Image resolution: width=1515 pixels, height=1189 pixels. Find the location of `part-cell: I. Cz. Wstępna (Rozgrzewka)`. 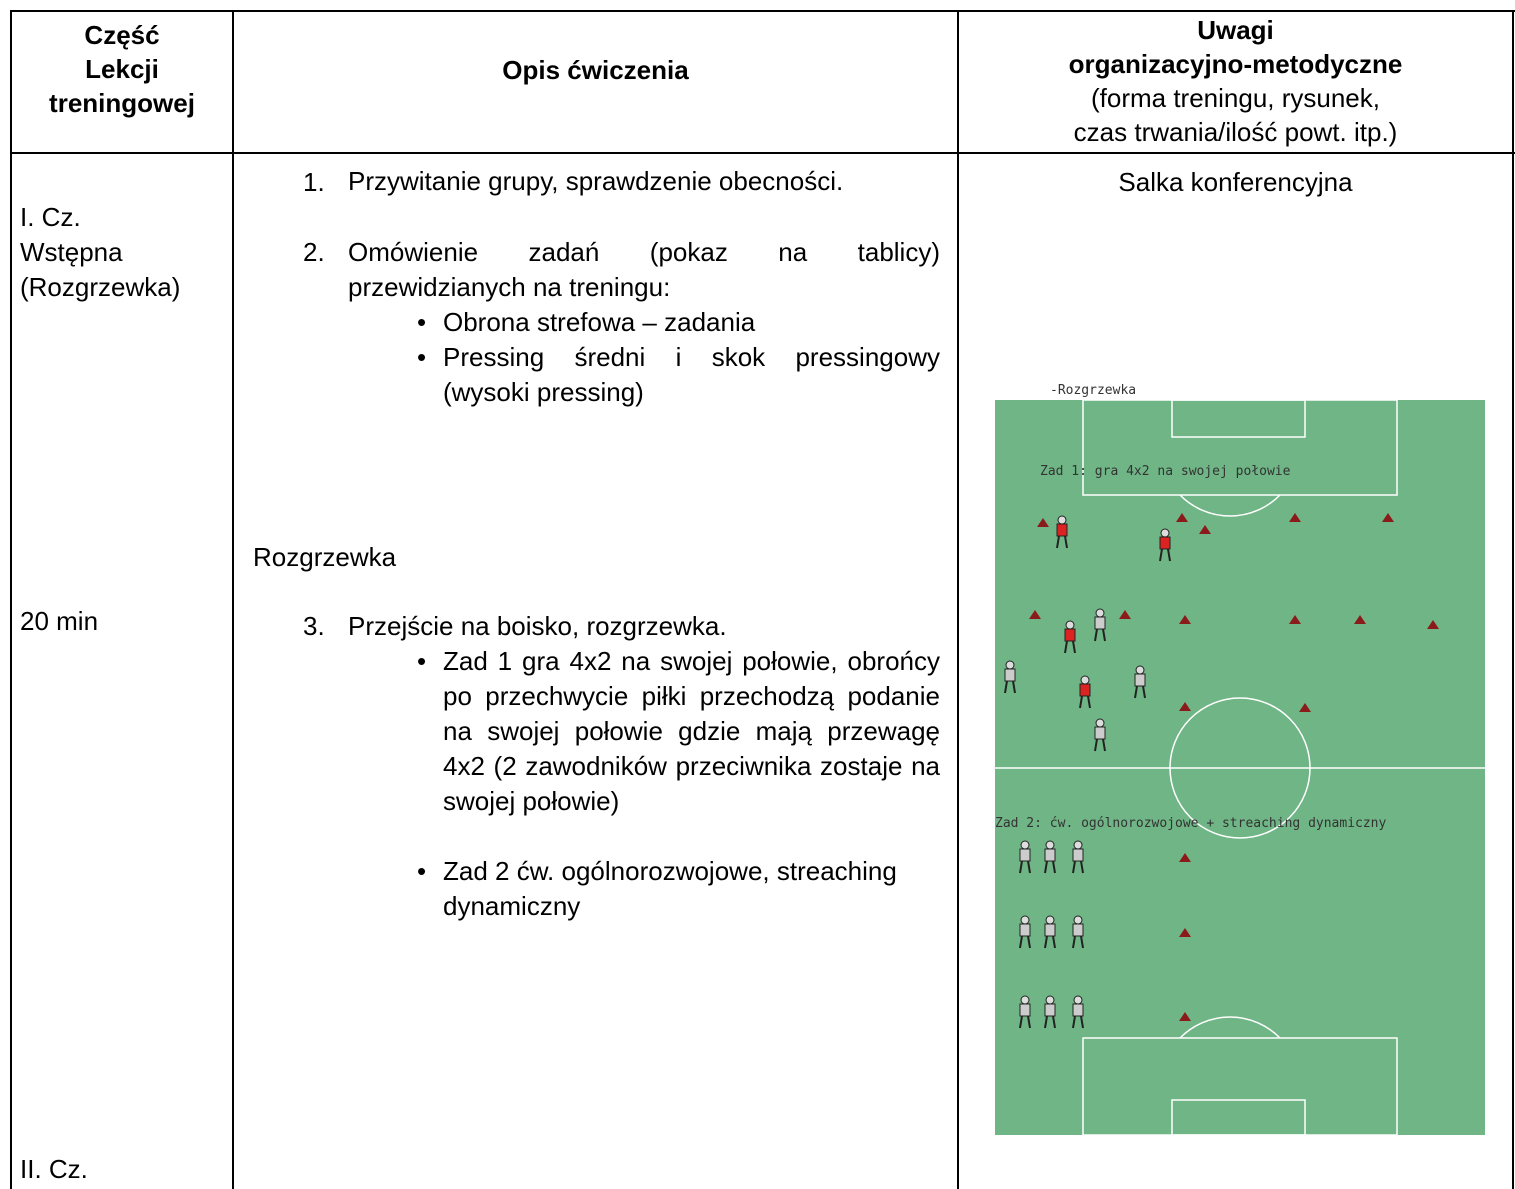

part-cell: I. Cz. Wstępna (Rozgrzewka) is located at coordinates (100, 252).